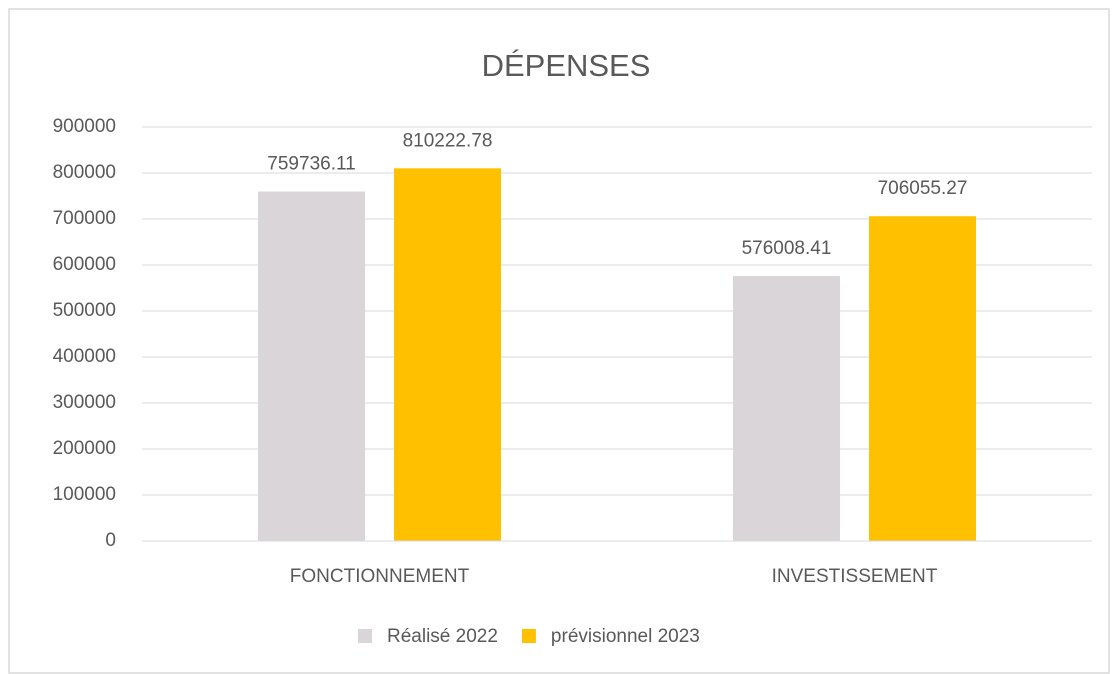  Describe the element at coordinates (84, 448) in the screenshot. I see `y-tick-label: 200000` at that location.